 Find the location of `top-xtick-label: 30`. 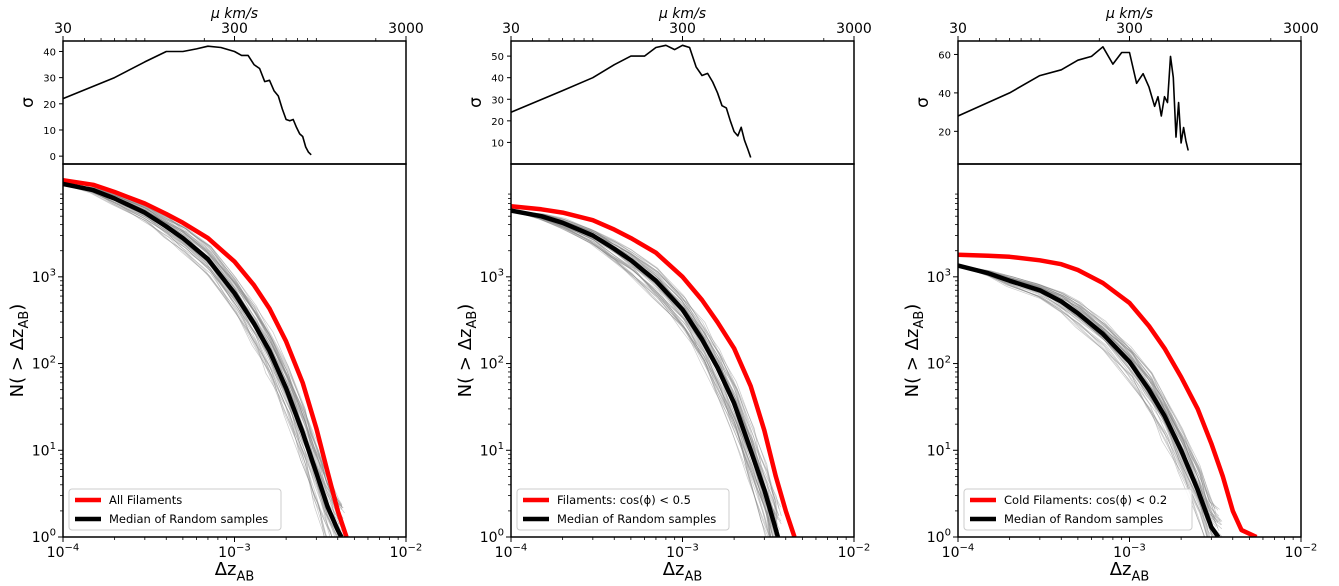

top-xtick-label: 30 is located at coordinates (511, 29).